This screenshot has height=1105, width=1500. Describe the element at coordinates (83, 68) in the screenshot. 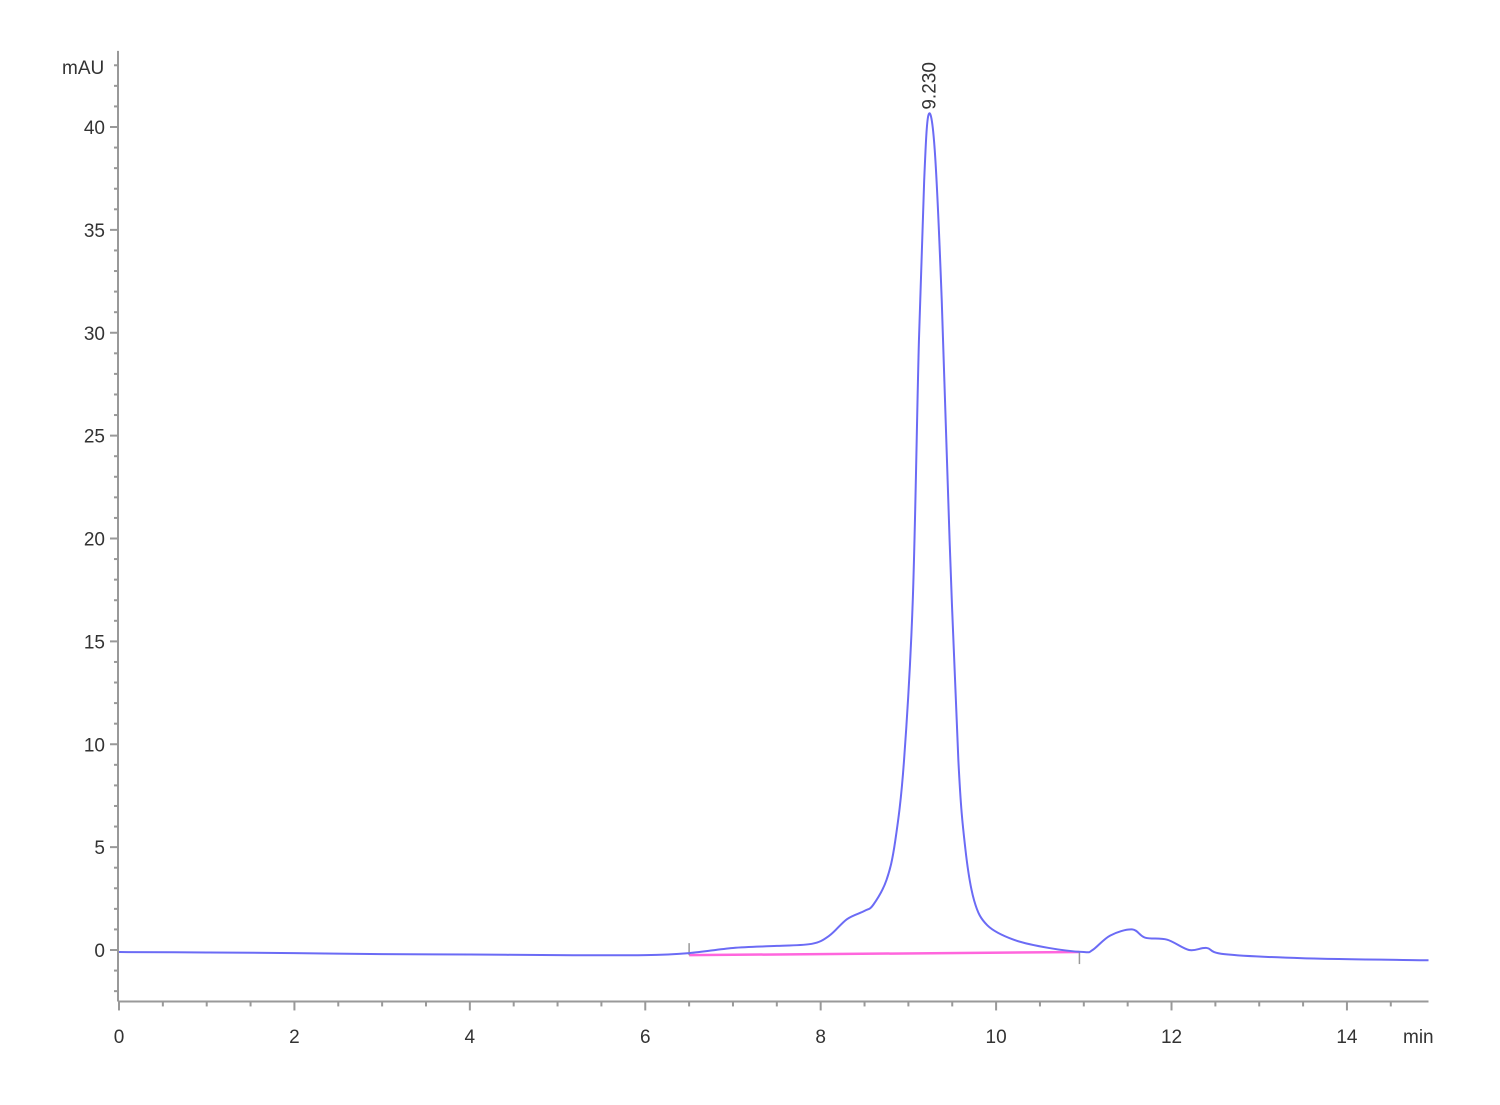

I see `y-axis-label: mAU` at that location.